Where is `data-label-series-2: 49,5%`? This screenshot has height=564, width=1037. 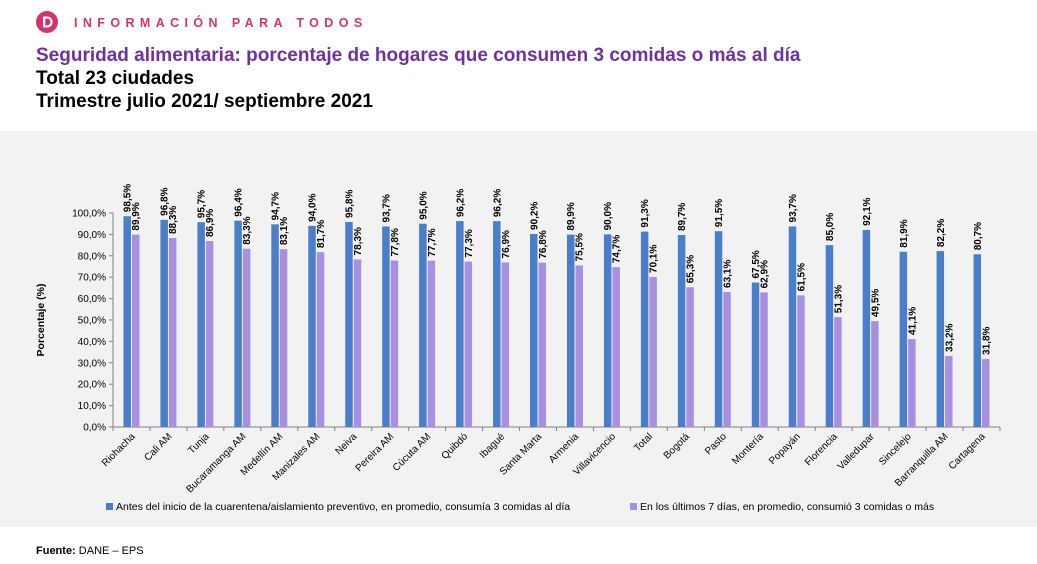 data-label-series-2: 49,5% is located at coordinates (875, 303).